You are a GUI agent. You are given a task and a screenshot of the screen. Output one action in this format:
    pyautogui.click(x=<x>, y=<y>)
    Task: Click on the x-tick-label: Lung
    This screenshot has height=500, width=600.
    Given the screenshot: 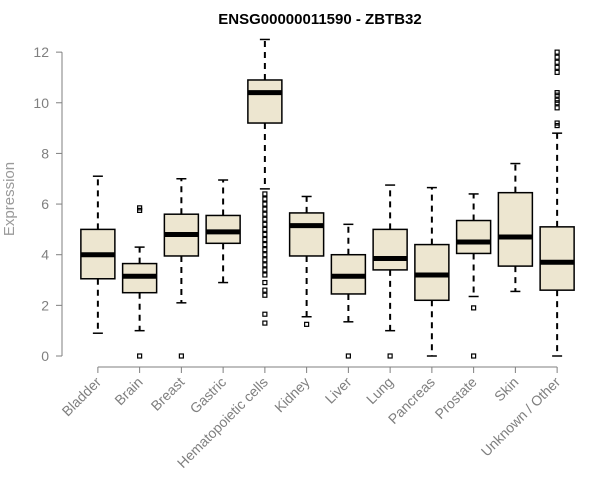 What is the action you would take?
    pyautogui.click(x=379, y=390)
    